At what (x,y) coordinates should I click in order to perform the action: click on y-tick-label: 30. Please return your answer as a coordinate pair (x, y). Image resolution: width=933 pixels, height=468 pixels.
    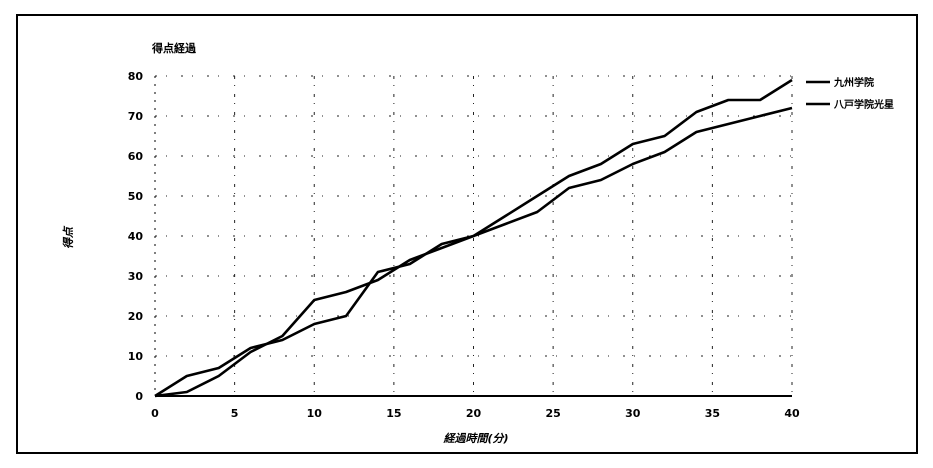
    Looking at the image, I should click on (136, 276).